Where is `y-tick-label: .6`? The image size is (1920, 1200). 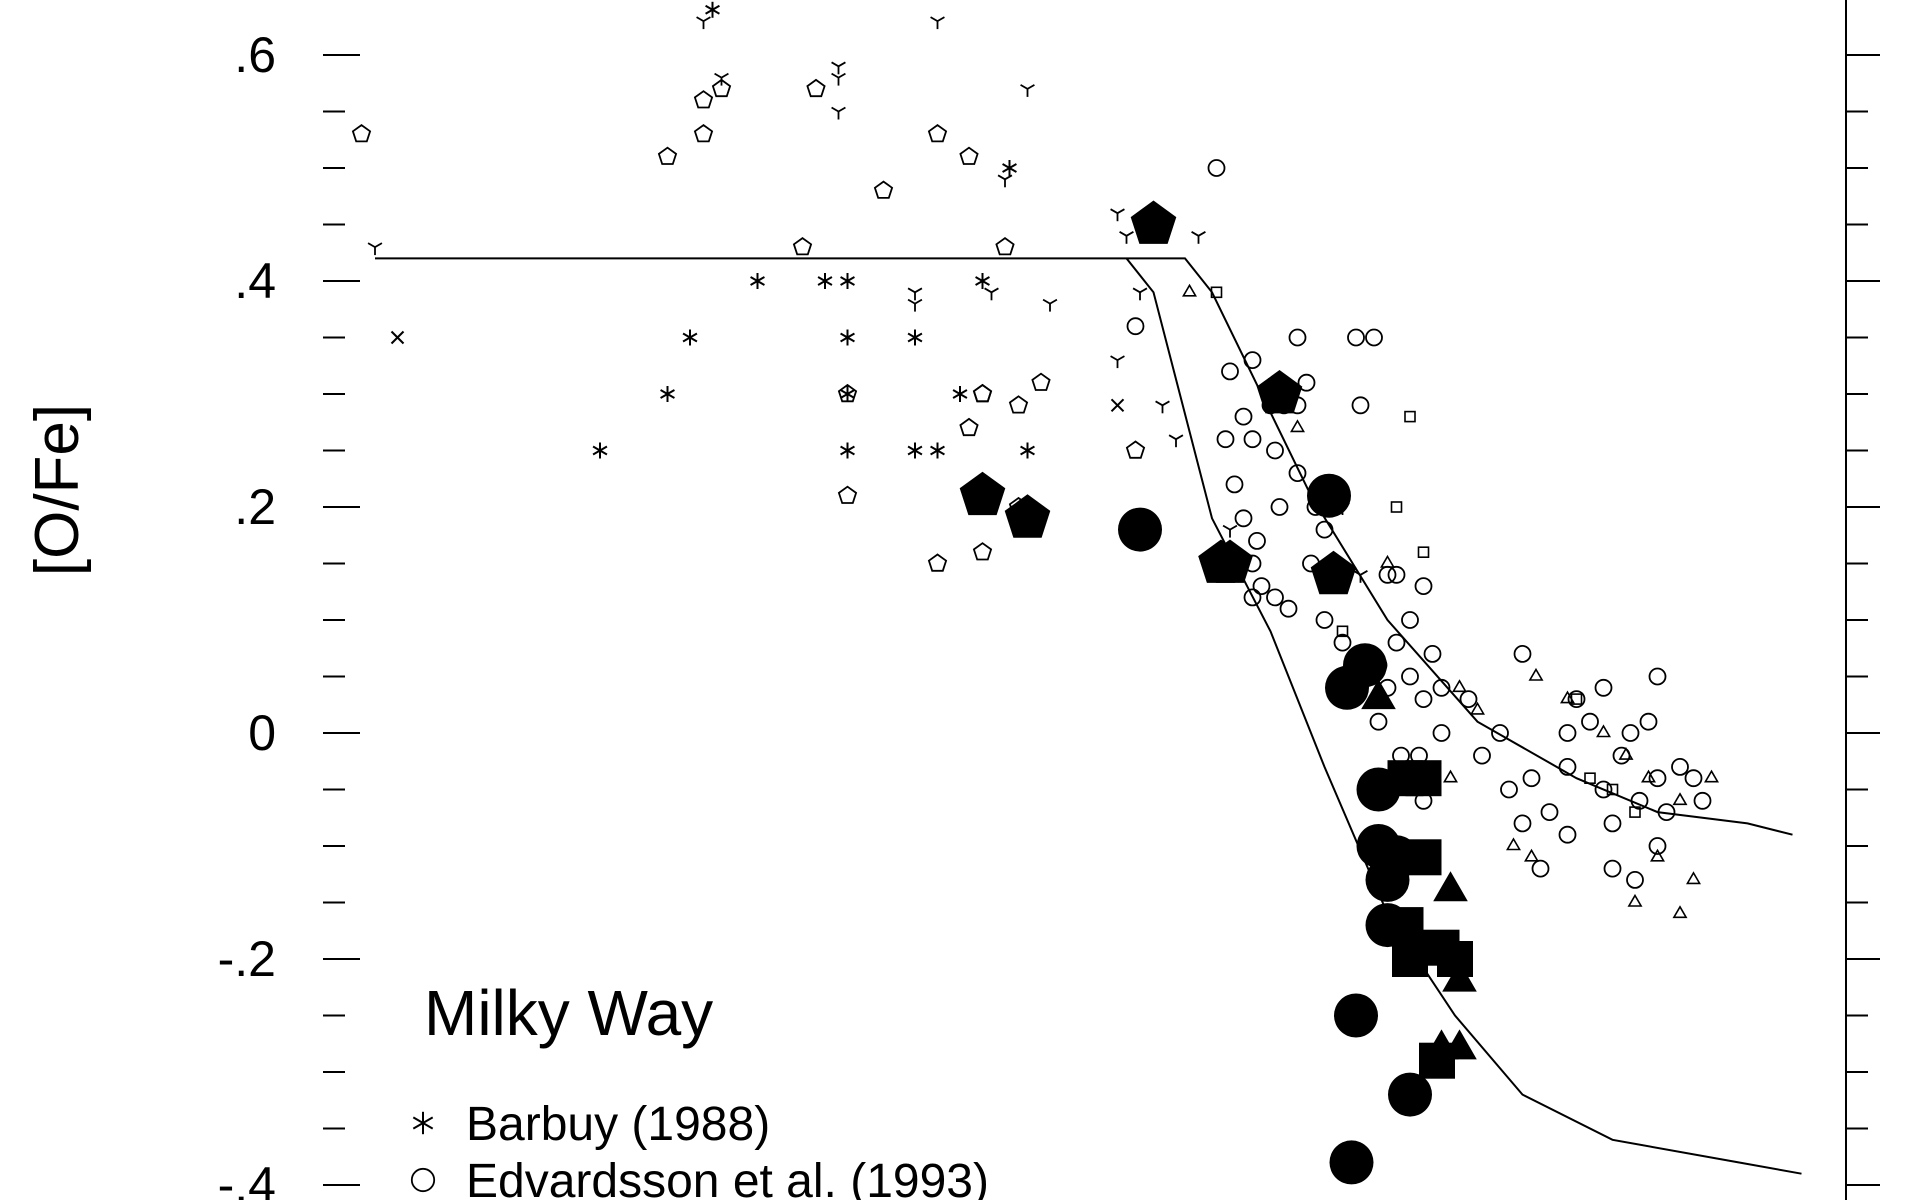 y-tick-label: .6 is located at coordinates (255, 55).